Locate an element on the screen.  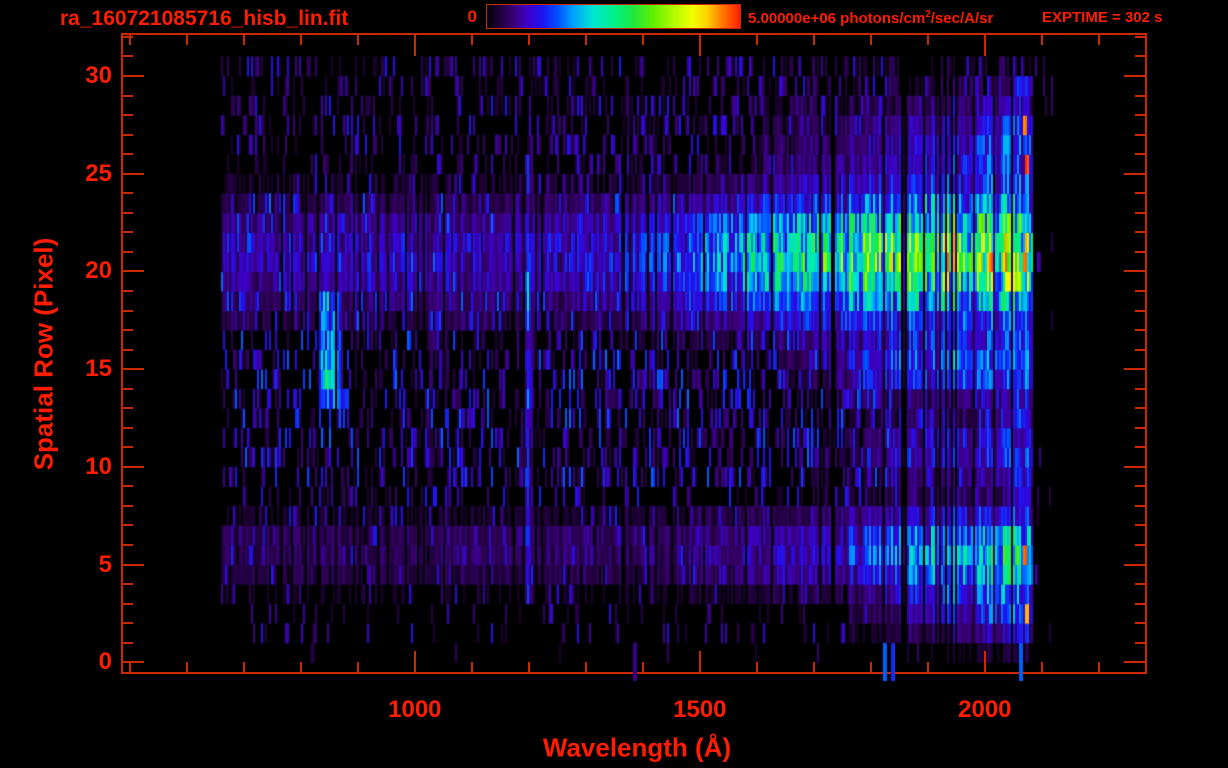
colorbar-max-value: 5.00000e+06 photons/cm is located at coordinates (837, 18).